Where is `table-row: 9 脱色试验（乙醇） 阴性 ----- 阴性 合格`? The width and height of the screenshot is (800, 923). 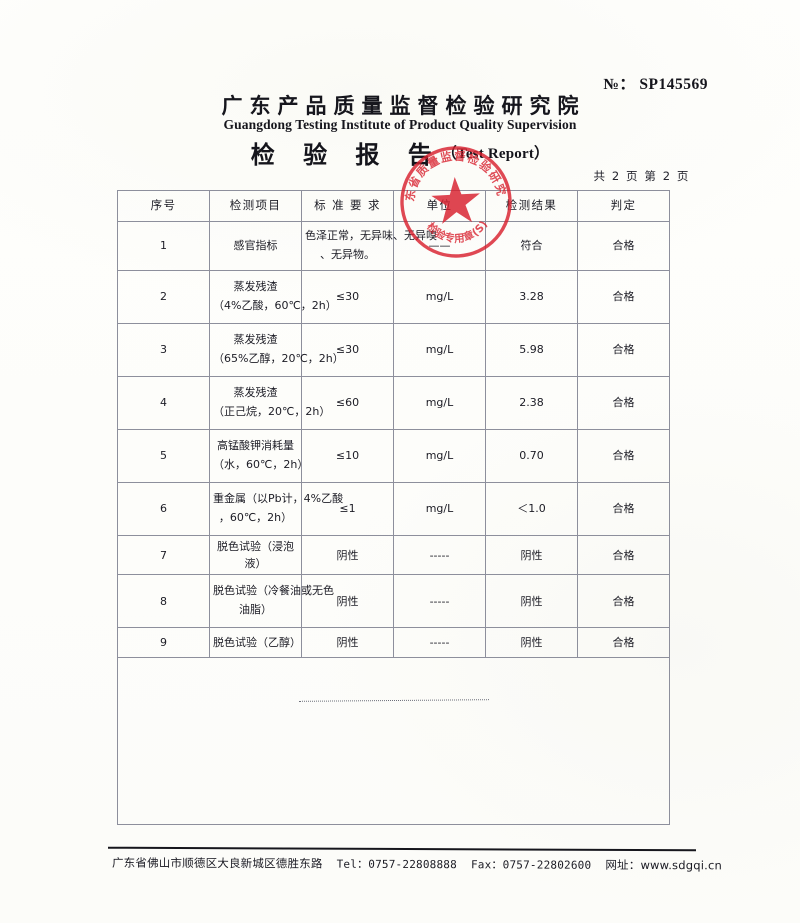 table-row: 9 脱色试验（乙醇） 阴性 ----- 阴性 合格 is located at coordinates (393, 643).